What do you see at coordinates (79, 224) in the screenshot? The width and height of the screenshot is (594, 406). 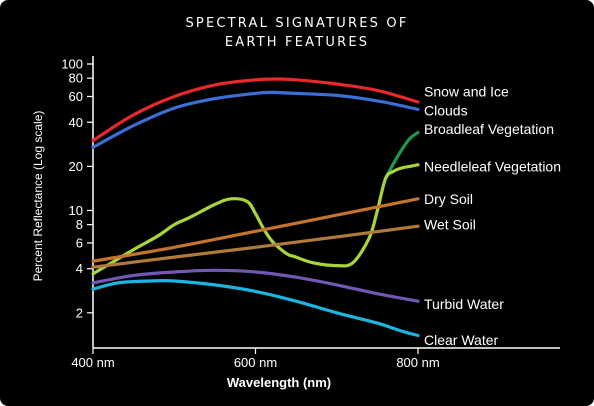 I see `y-tick-label: 8` at bounding box center [79, 224].